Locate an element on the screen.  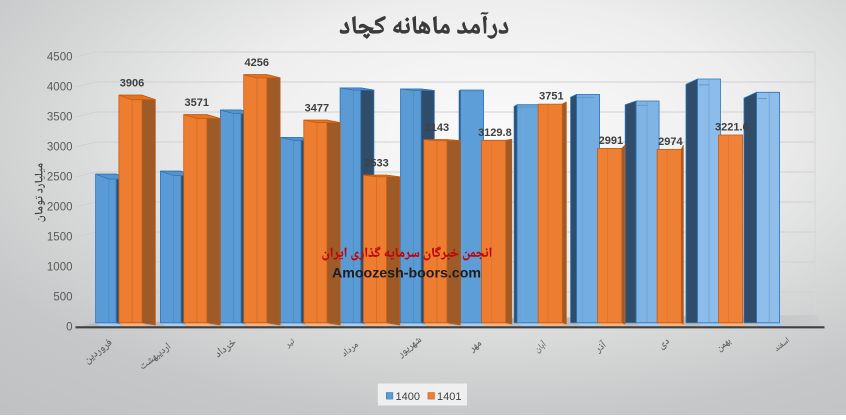
svg-text: 3477 is located at coordinates (317, 108).